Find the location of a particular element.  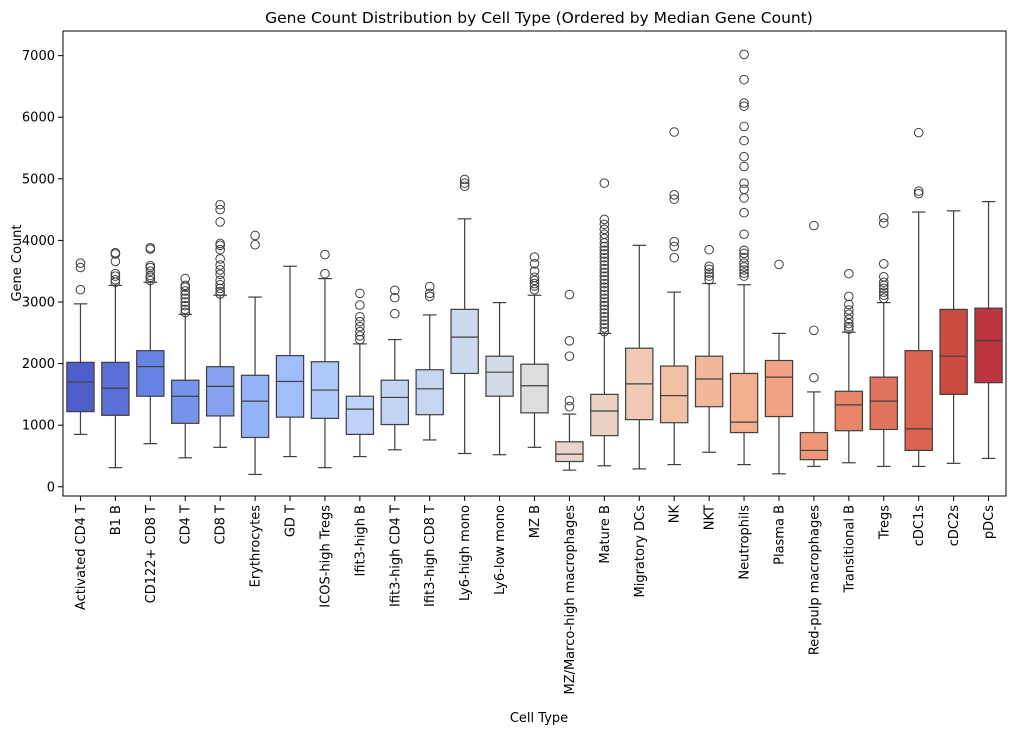

x-tick-label: Ly6-low mono is located at coordinates (500, 550).